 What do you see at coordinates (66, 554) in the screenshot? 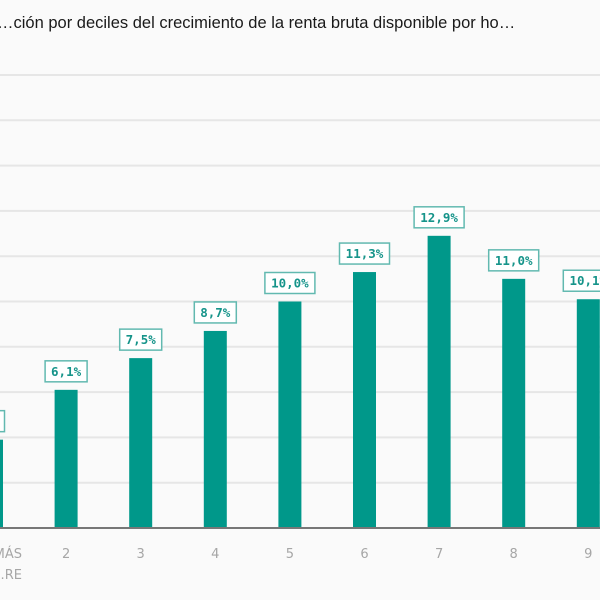
I see `x-tick-label: 2` at bounding box center [66, 554].